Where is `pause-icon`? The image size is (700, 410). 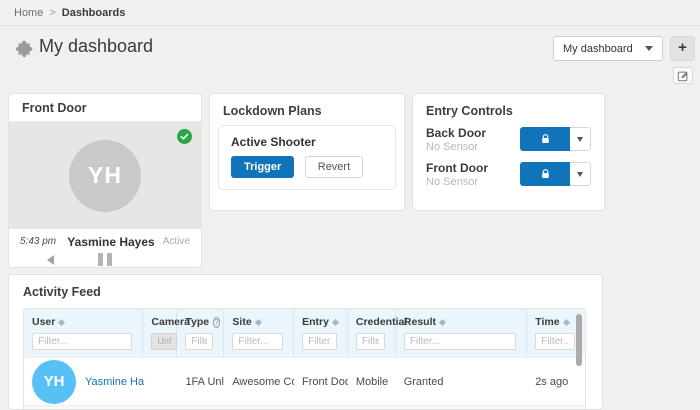 pause-icon is located at coordinates (105, 259).